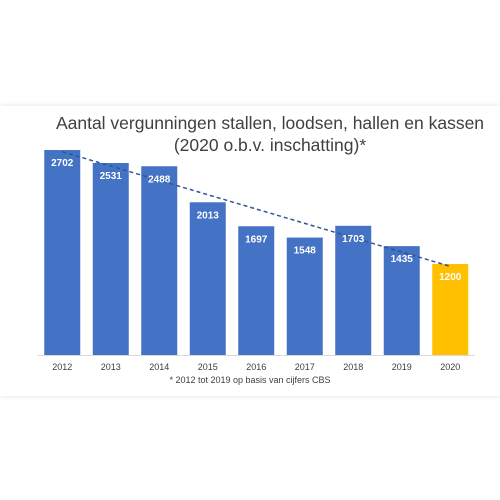 The width and height of the screenshot is (500, 500). I want to click on data-label-2018: 1703, so click(353, 239).